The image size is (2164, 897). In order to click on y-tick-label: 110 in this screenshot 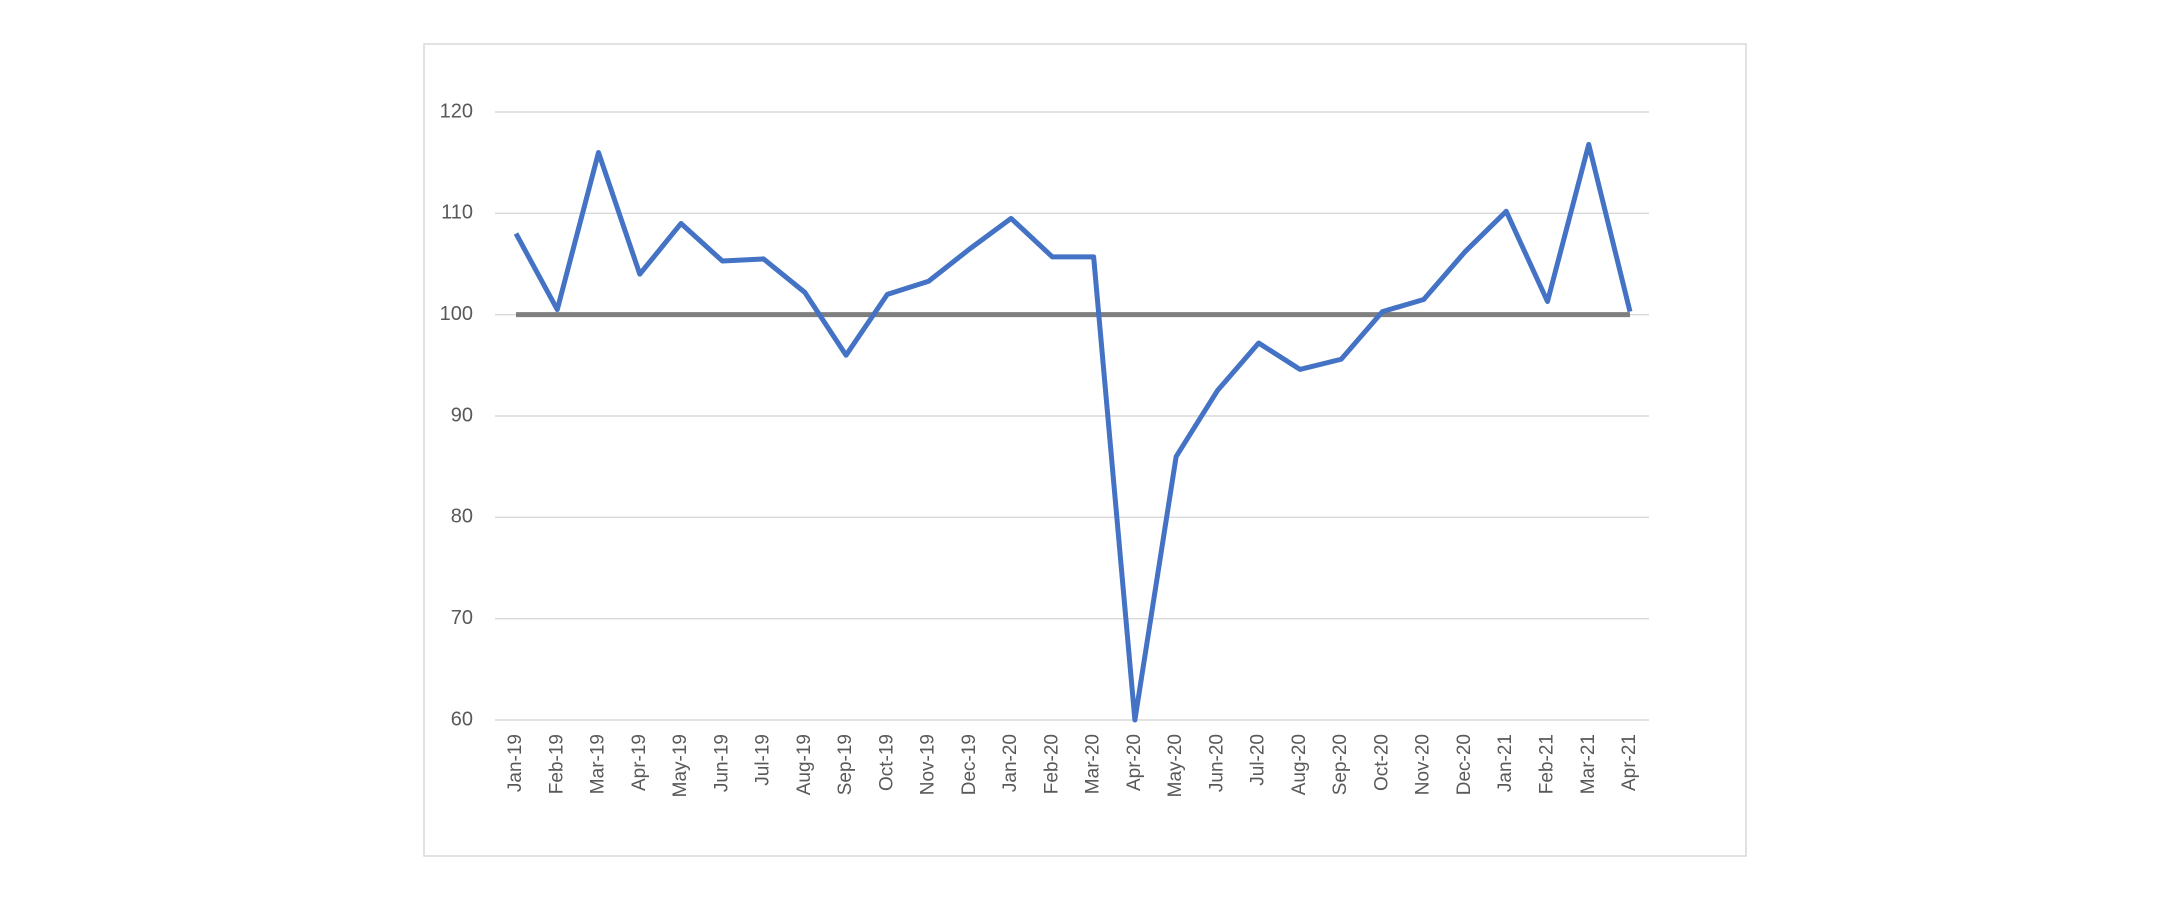, I will do `click(457, 213)`.